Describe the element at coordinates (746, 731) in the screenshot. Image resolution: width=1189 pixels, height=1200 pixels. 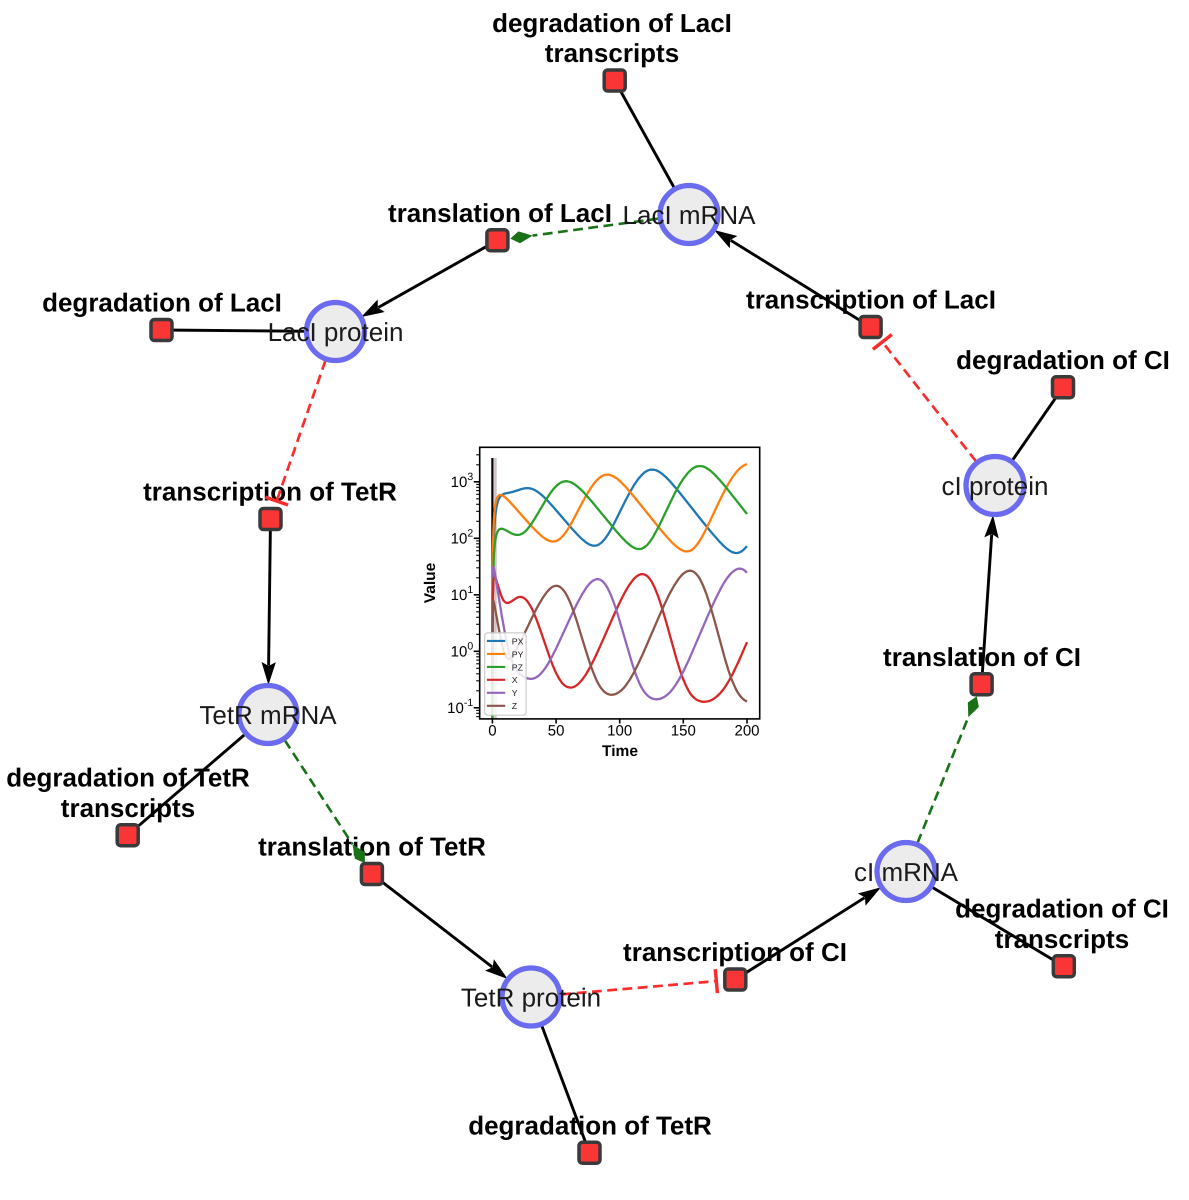
I see `svg-text: 200` at that location.